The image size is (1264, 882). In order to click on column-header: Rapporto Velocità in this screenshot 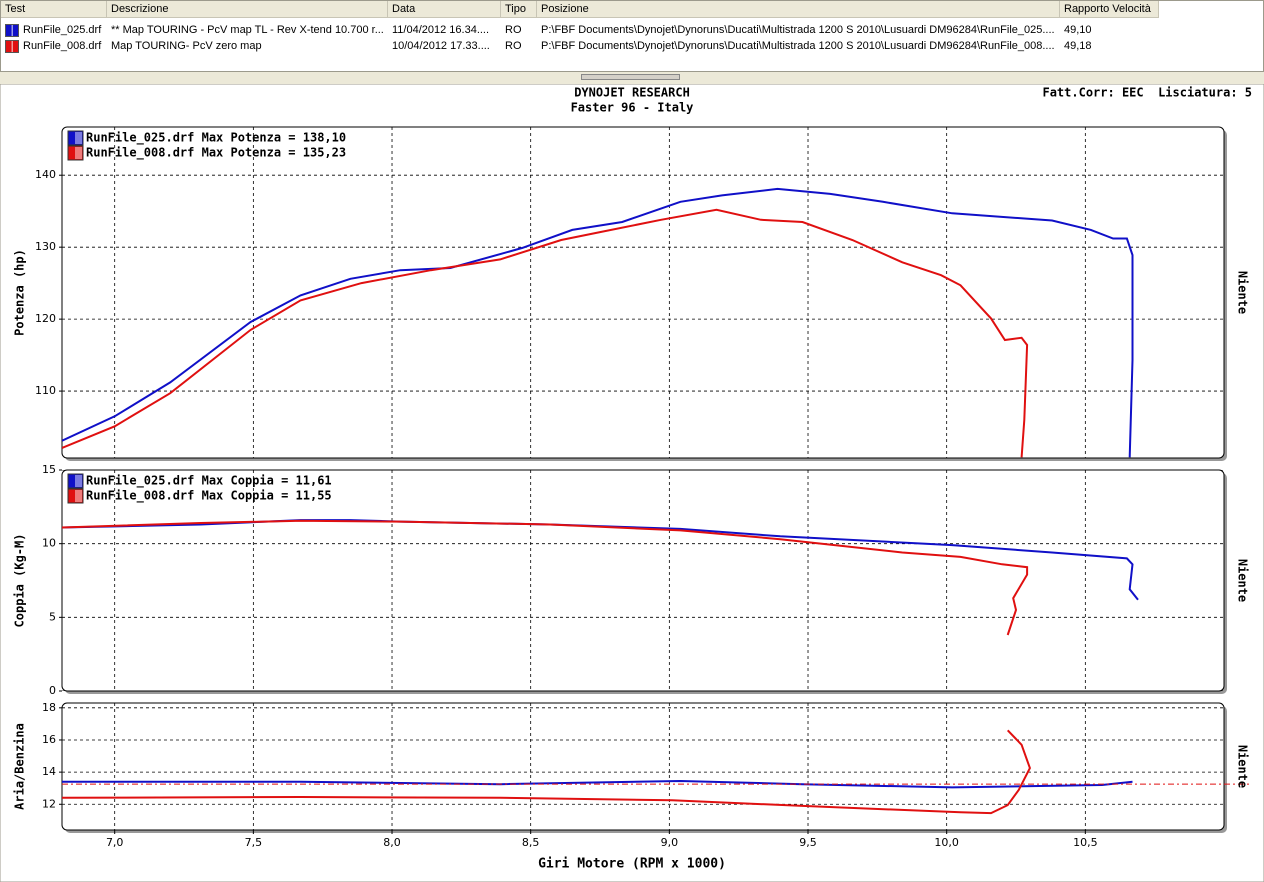, I will do `click(1109, 9)`.